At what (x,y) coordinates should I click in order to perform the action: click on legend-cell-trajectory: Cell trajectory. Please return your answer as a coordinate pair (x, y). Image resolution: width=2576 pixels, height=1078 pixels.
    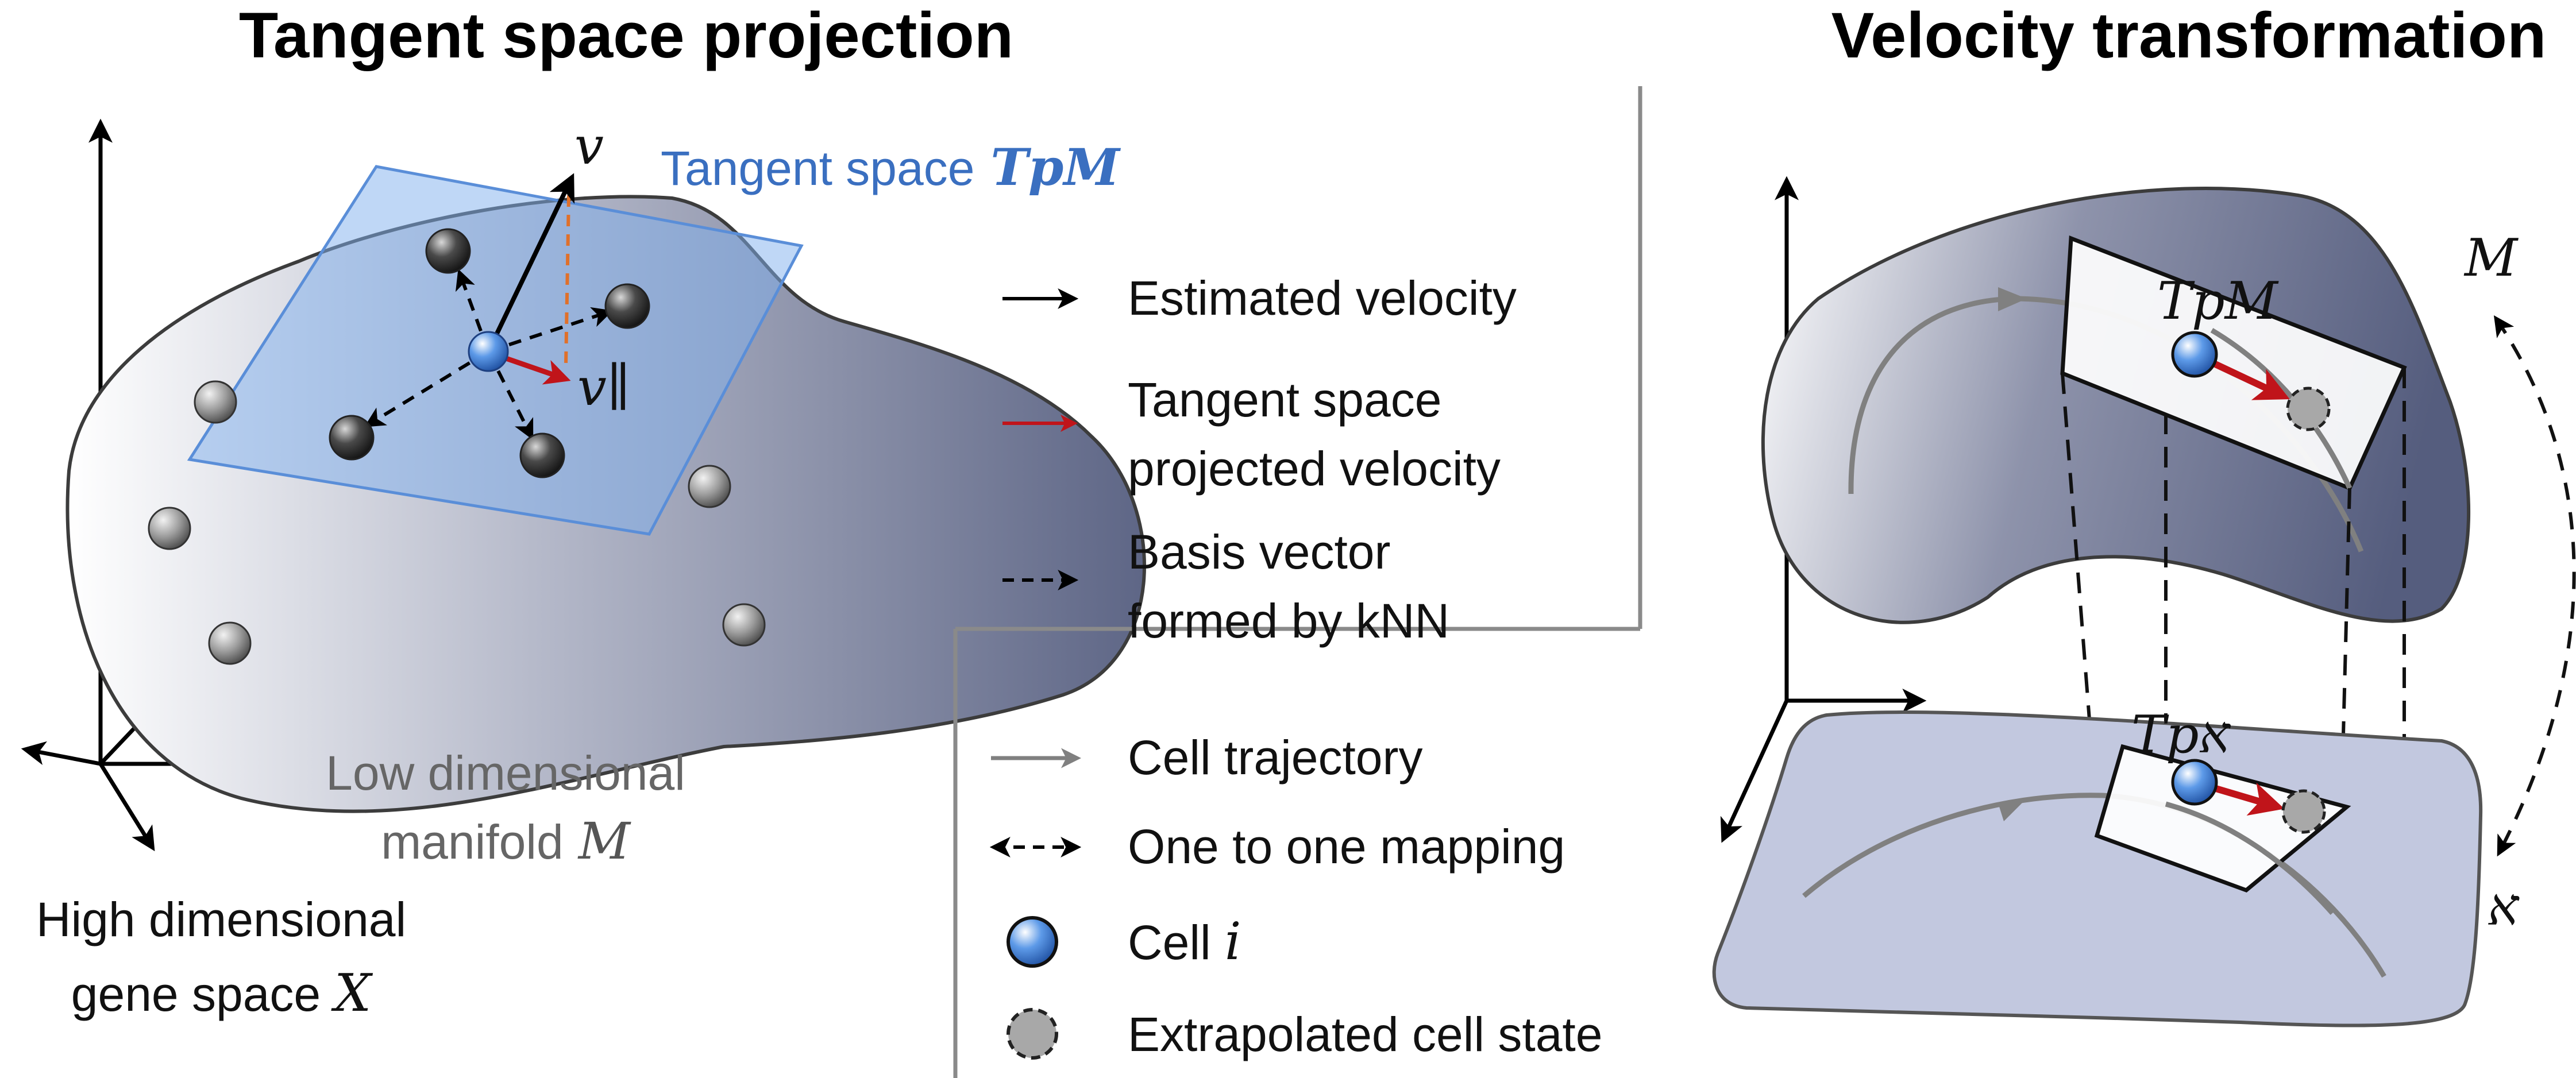
    Looking at the image, I should click on (1206, 758).